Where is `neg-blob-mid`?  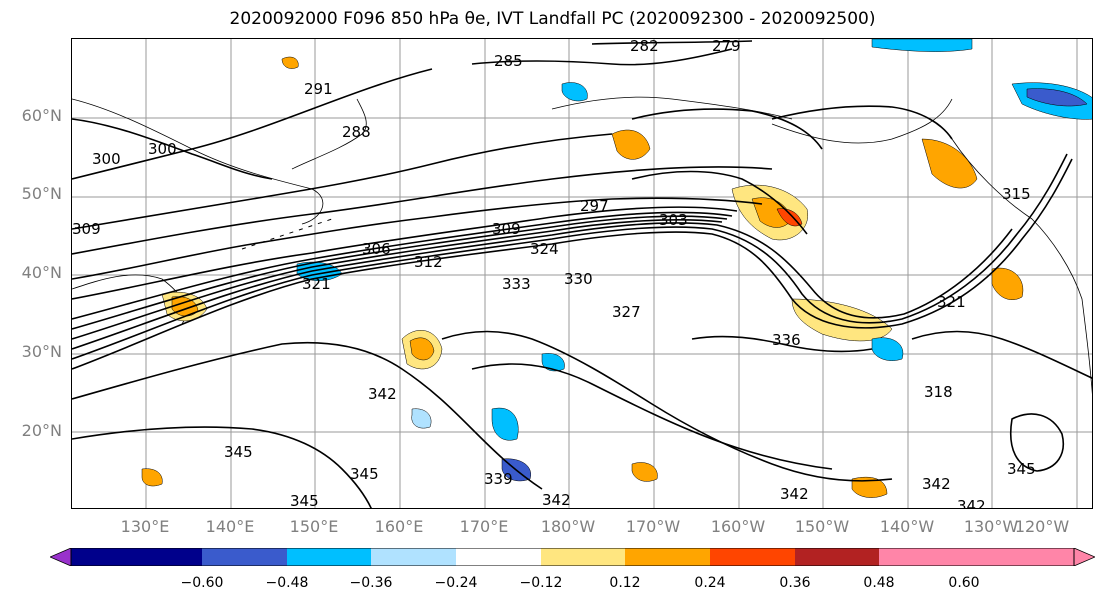
neg-blob-mid is located at coordinates (553, 362).